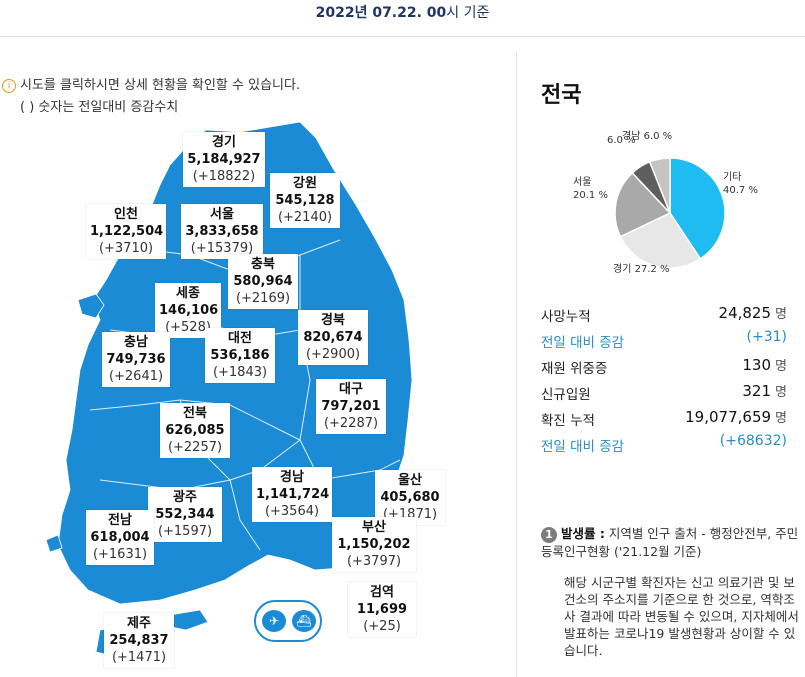 This screenshot has height=677, width=805. I want to click on region-gyeonggi: 경기 5,184,927 (+18822), so click(224, 159).